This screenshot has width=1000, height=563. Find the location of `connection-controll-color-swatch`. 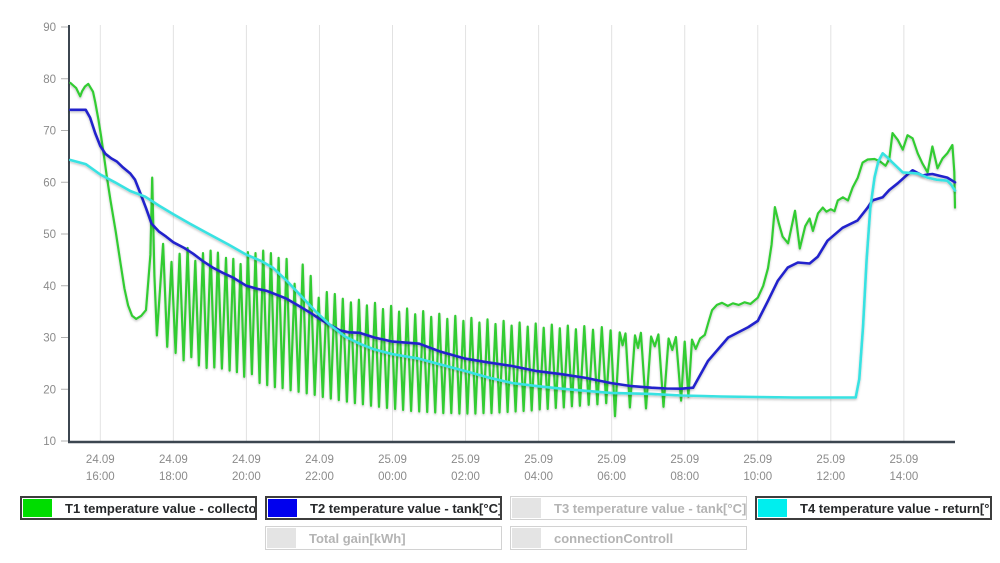

connection-controll-color-swatch is located at coordinates (526, 538).